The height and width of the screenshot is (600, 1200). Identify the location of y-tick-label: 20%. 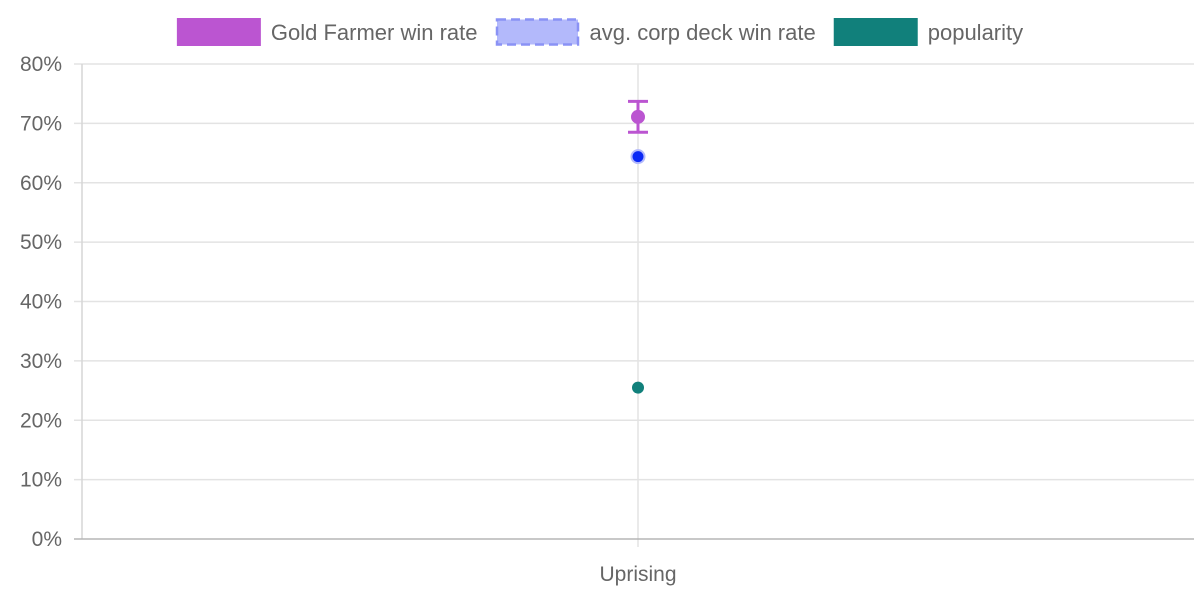
(41, 420).